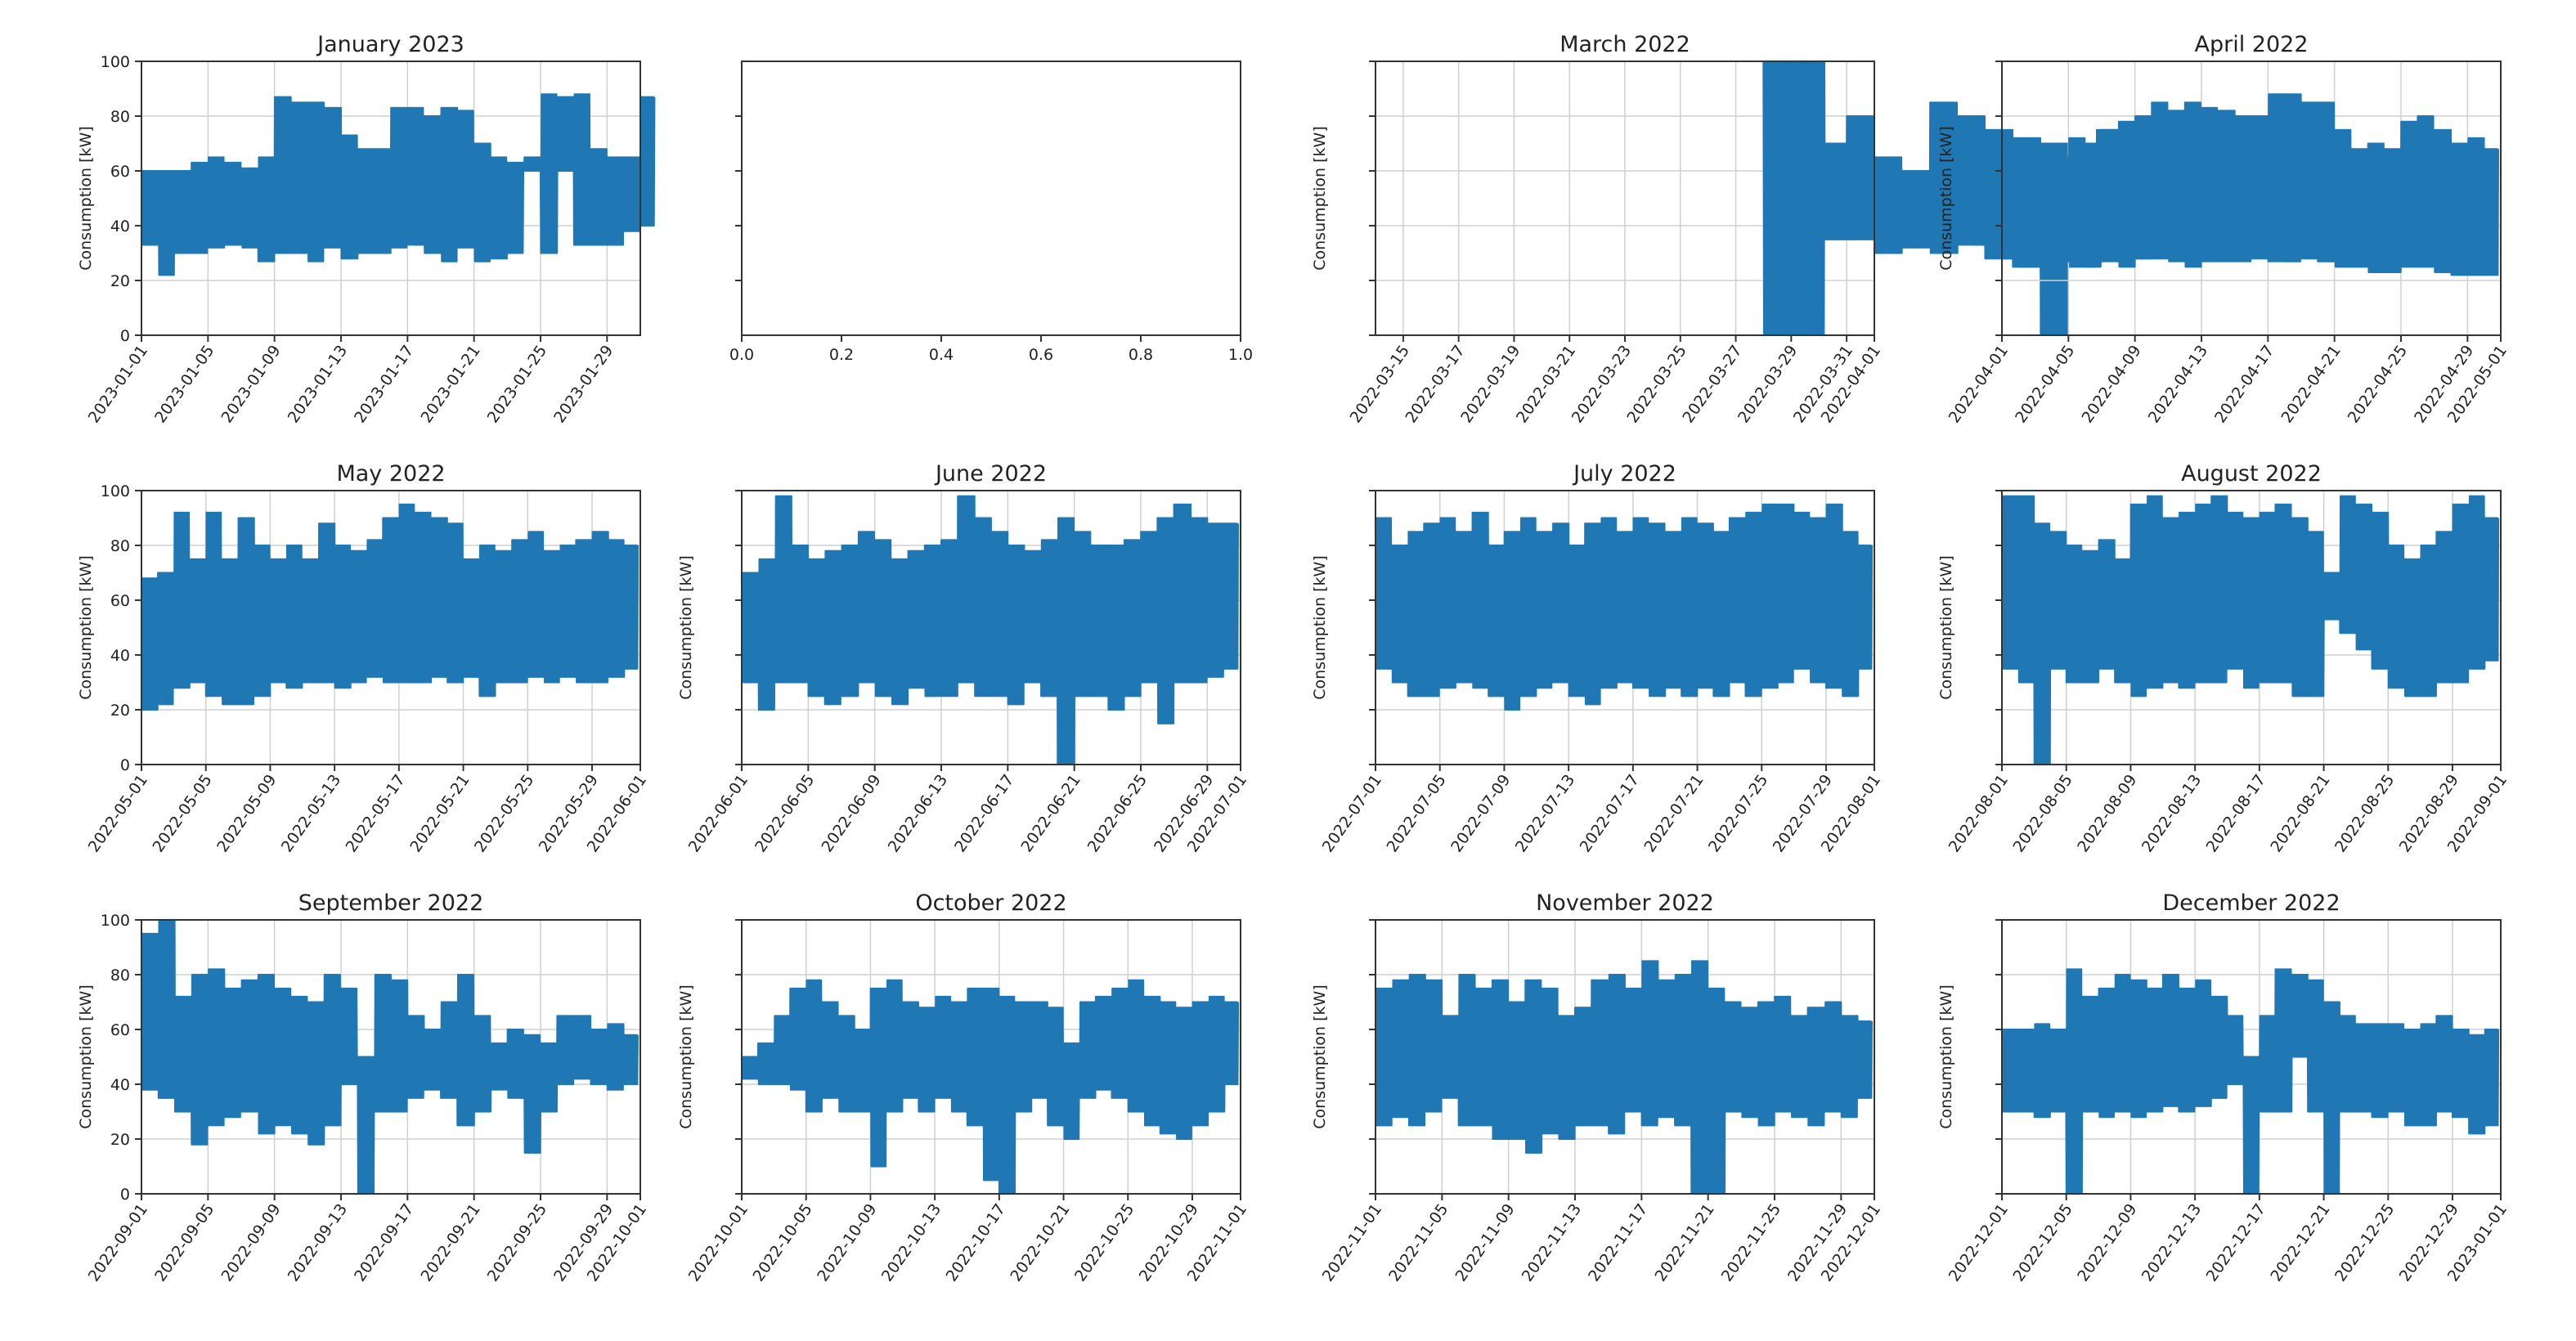  What do you see at coordinates (2251, 44) in the screenshot?
I see `subplot-title: April 2022` at bounding box center [2251, 44].